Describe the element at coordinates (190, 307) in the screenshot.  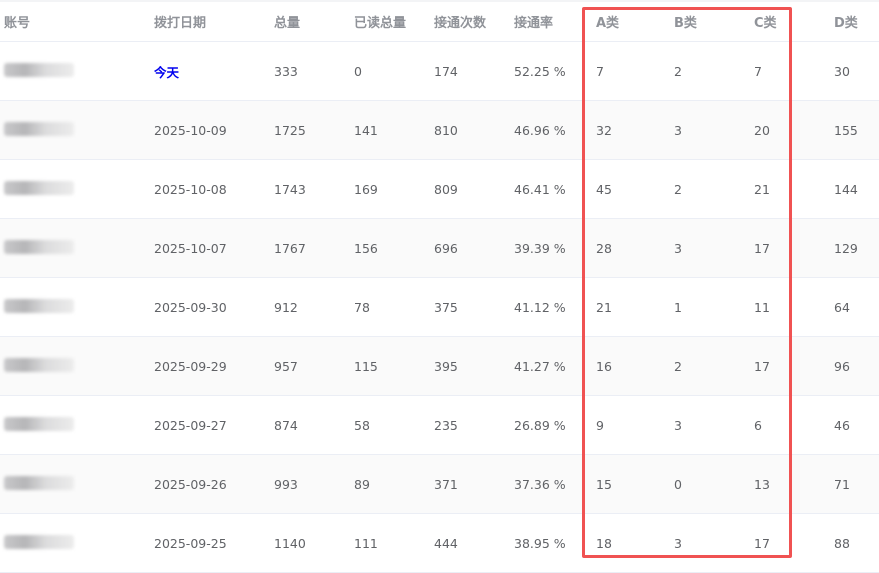
I see `date-cell: 2025-09-30` at that location.